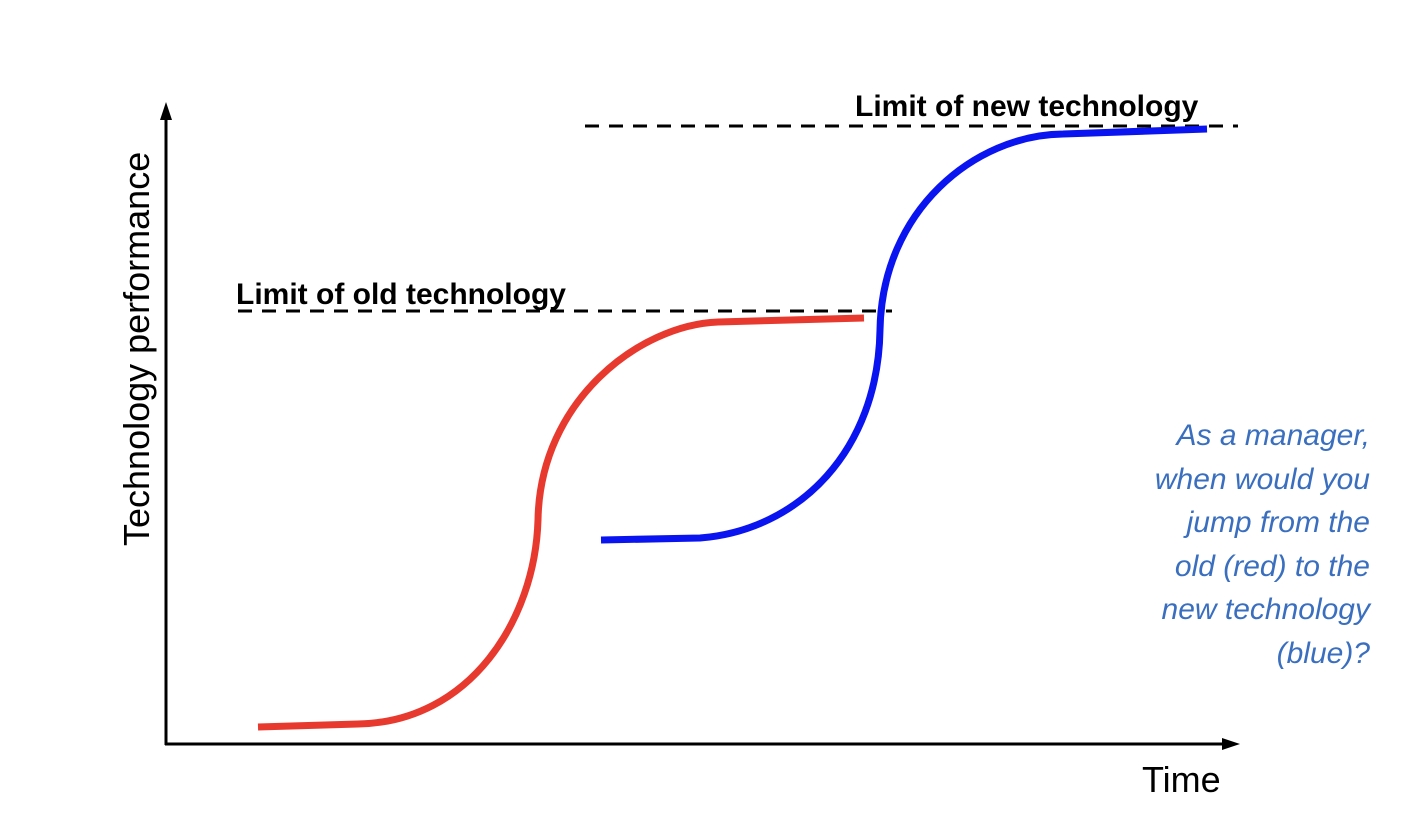  What do you see at coordinates (166, 111) in the screenshot?
I see `y-axis-arrow-icon` at bounding box center [166, 111].